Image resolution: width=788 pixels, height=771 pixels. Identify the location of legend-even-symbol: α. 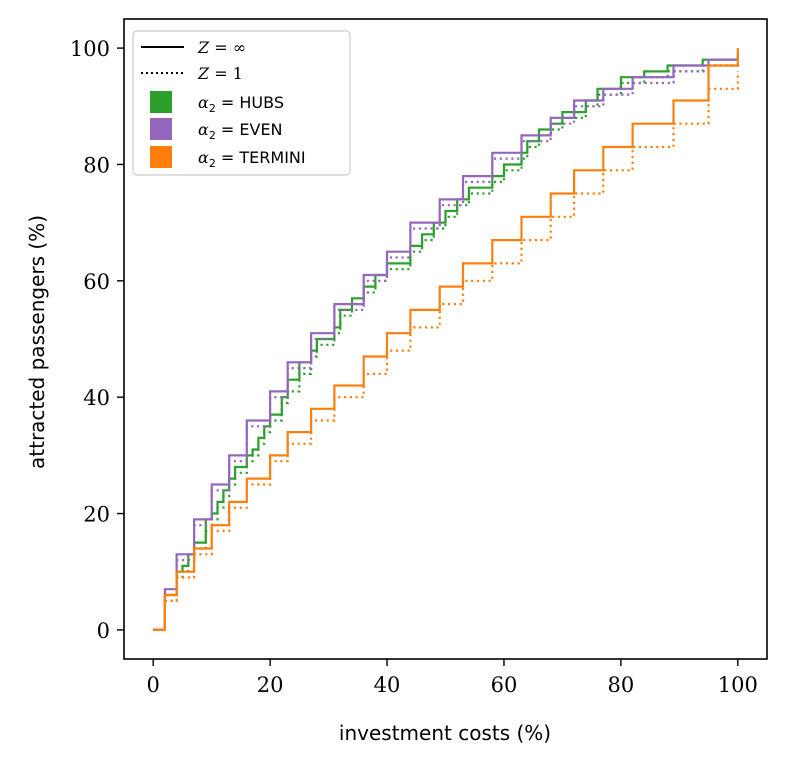
(203, 129).